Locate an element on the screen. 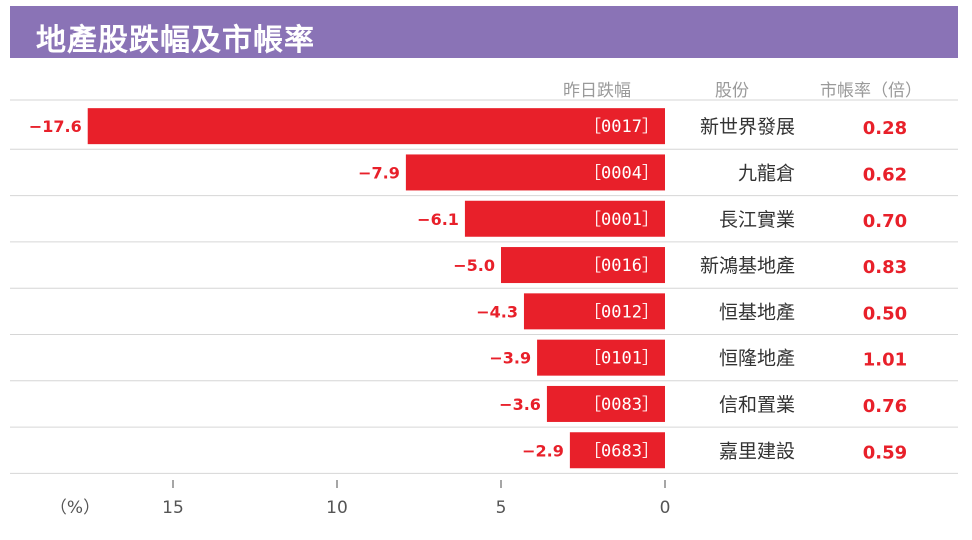 Image resolution: width=972 pixels, height=540 pixels. title-bar: 地產股跌幅及市帳率 is located at coordinates (484, 32).